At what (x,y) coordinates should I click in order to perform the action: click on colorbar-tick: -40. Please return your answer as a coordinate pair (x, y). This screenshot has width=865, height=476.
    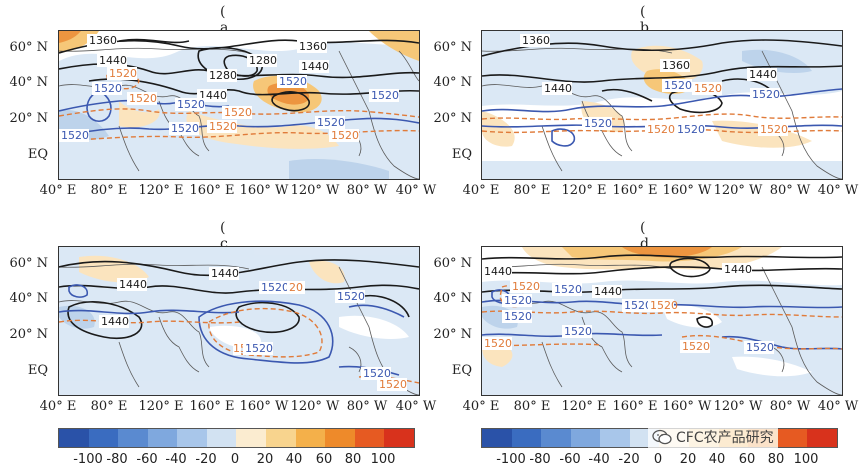
    Looking at the image, I should click on (599, 459).